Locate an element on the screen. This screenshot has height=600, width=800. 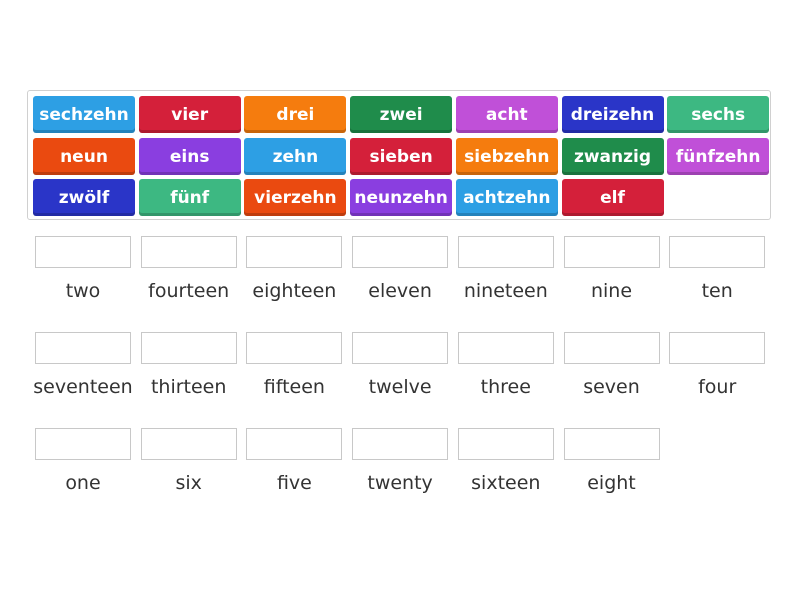
word-tile: vier is located at coordinates (189, 114).